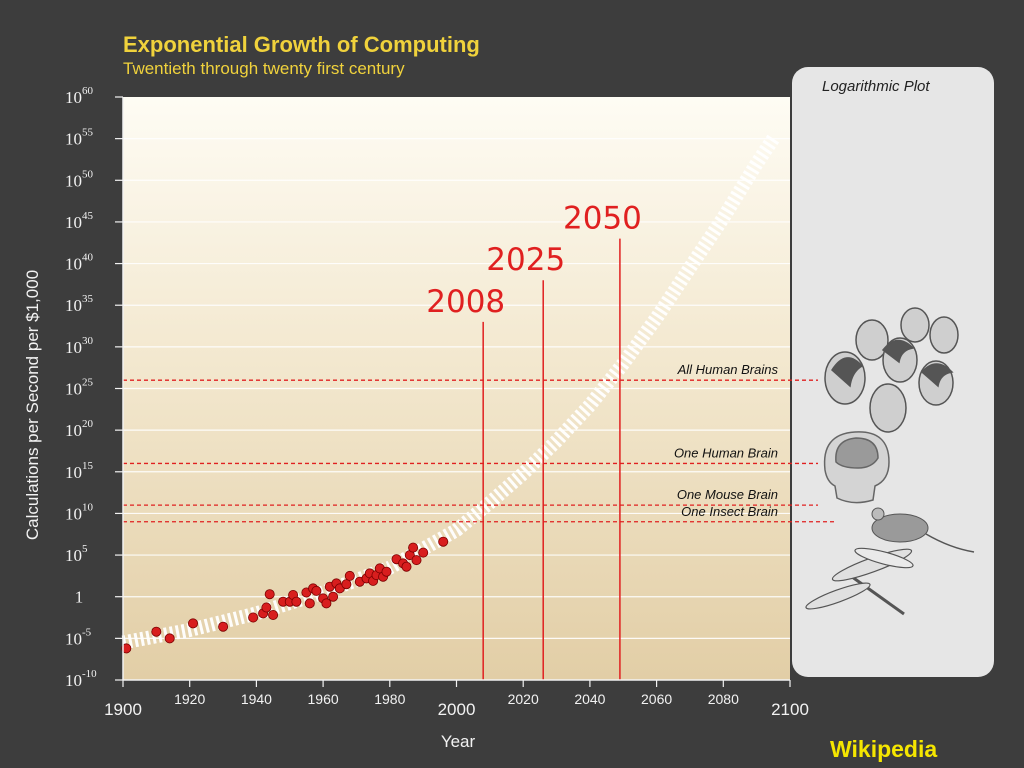  Describe the element at coordinates (723, 699) in the screenshot. I see `x-tick-label: 2080` at that location.